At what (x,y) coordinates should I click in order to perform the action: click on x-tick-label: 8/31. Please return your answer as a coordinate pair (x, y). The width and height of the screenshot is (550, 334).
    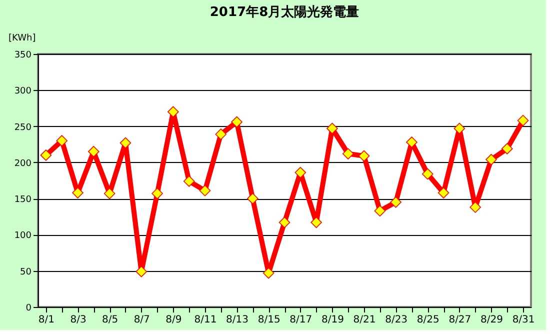
    Looking at the image, I should click on (523, 320).